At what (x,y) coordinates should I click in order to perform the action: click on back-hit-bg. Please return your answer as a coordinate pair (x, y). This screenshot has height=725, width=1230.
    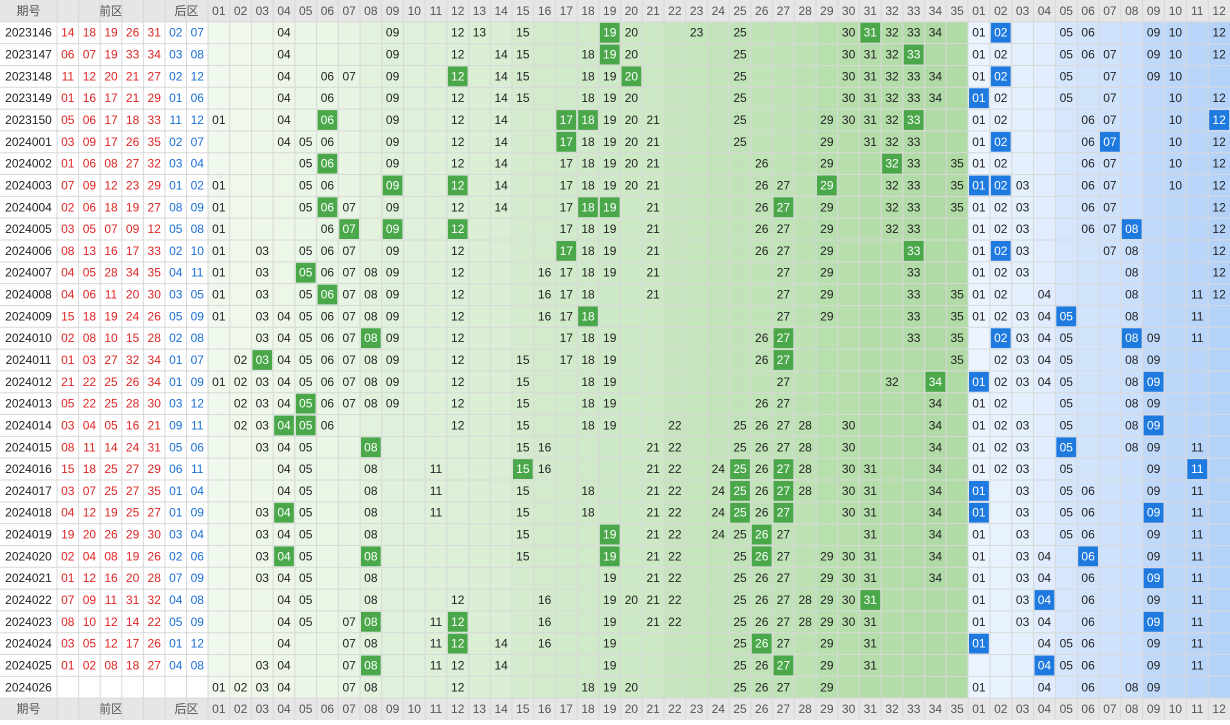
    Looking at the image, I should click on (1153, 512).